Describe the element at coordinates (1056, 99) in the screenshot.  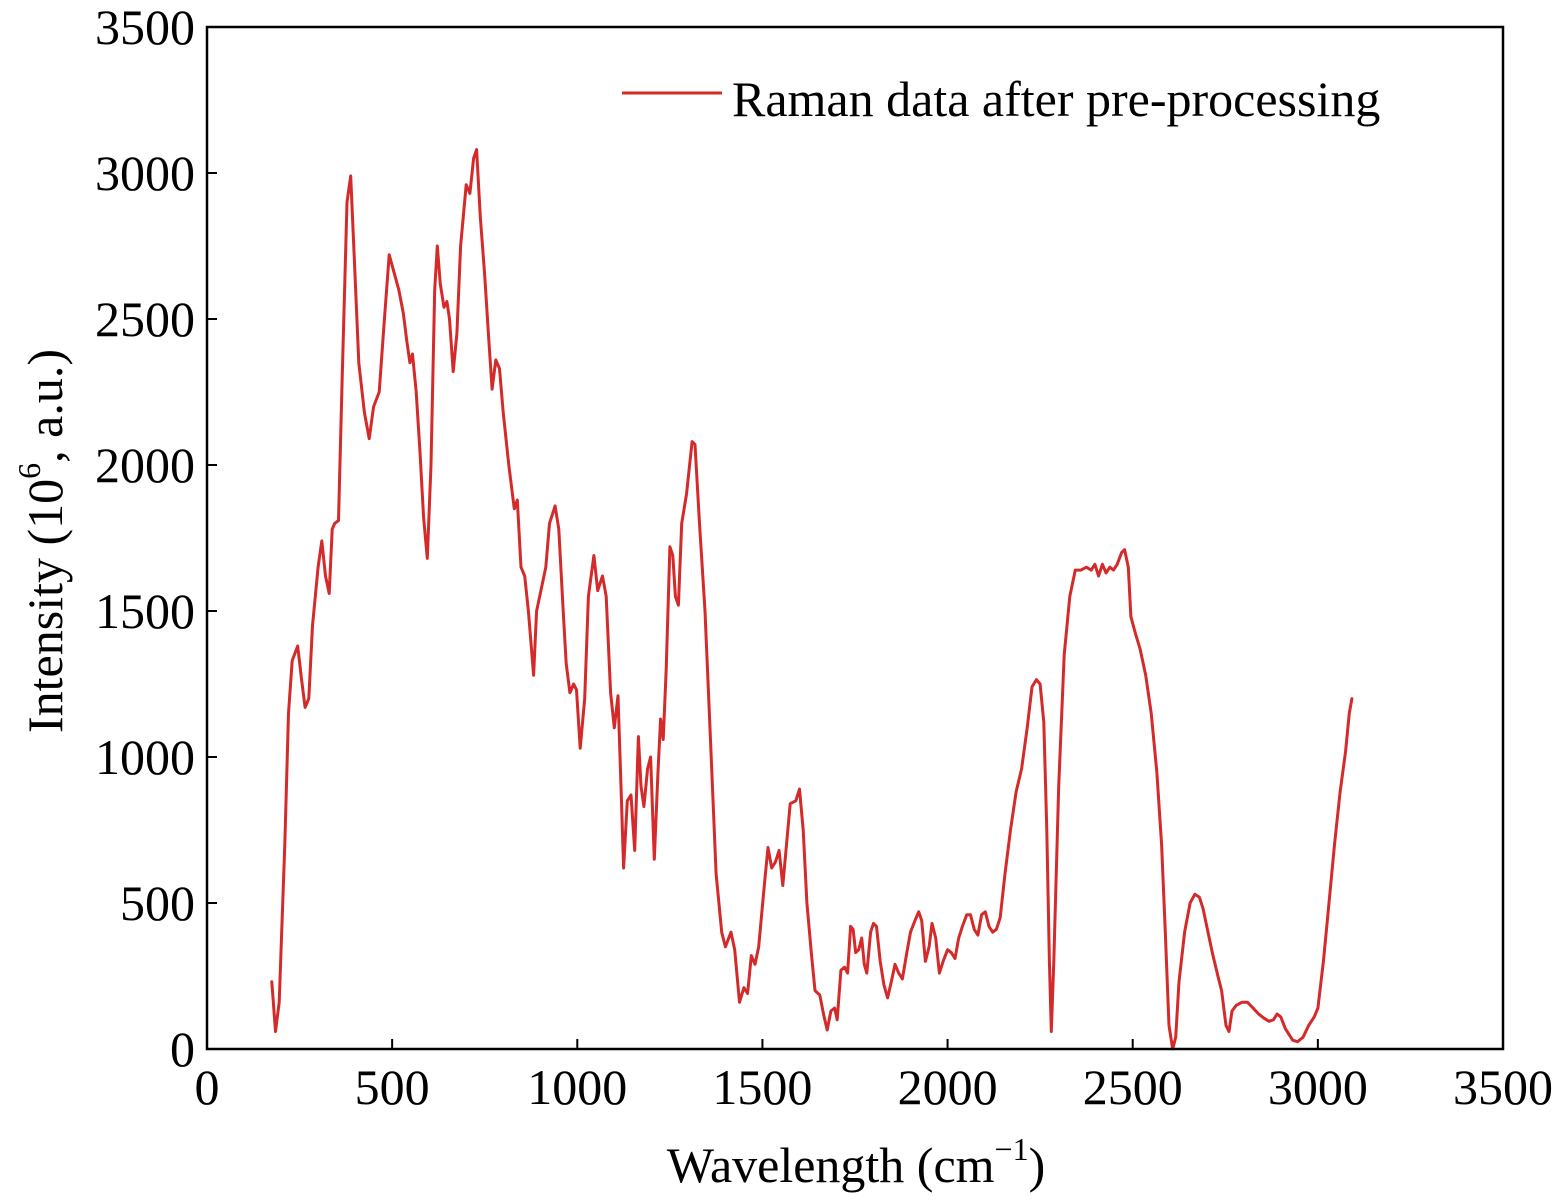
I see `legend-label: Raman data after pre-processing` at that location.